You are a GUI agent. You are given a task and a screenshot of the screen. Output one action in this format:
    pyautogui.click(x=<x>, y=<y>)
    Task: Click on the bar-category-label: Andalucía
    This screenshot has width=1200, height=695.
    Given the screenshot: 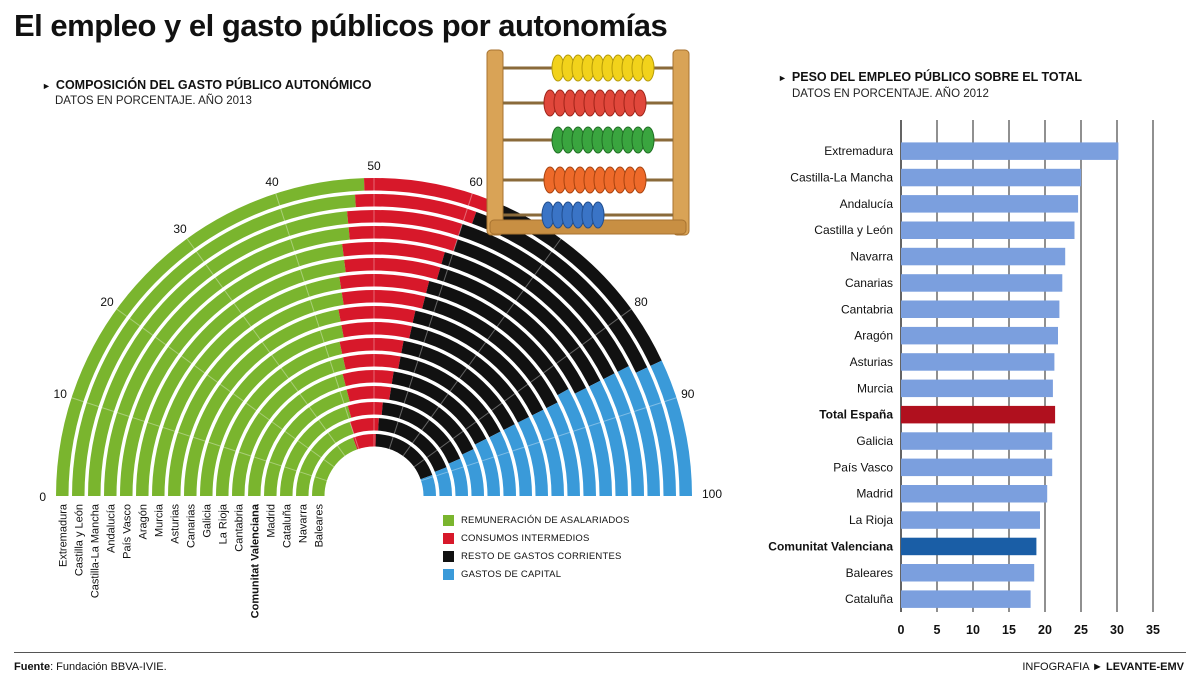 What is the action you would take?
    pyautogui.click(x=867, y=204)
    